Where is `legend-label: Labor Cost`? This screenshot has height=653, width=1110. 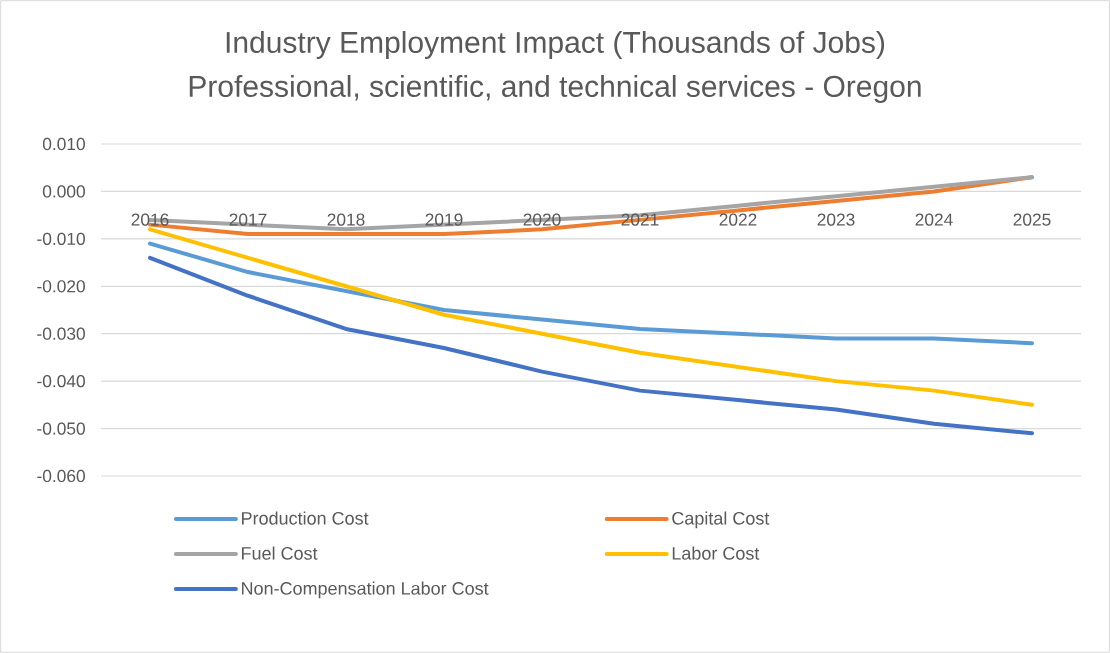
legend-label: Labor Cost is located at coordinates (716, 553).